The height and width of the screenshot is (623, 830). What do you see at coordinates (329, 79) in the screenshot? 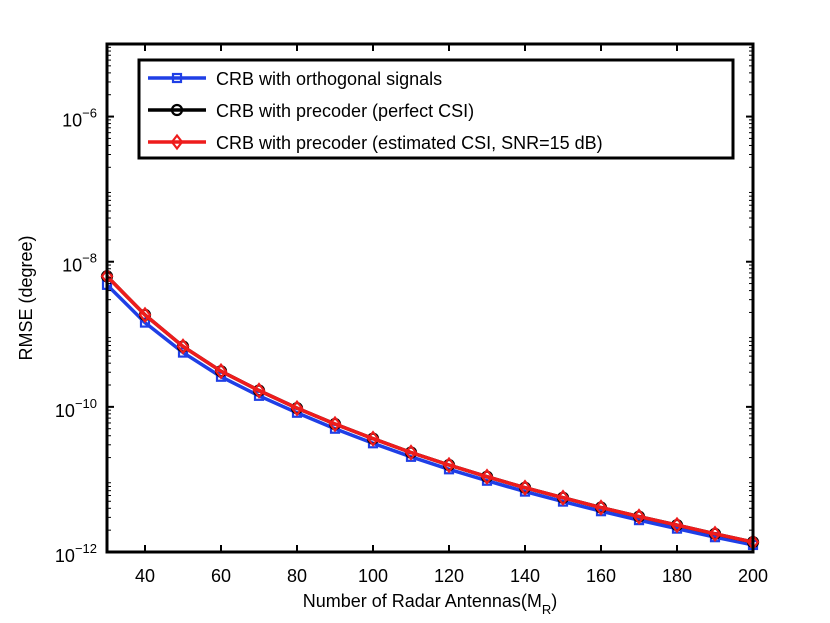
I see `legend-label-square: CRB with orthogonal signals` at bounding box center [329, 79].